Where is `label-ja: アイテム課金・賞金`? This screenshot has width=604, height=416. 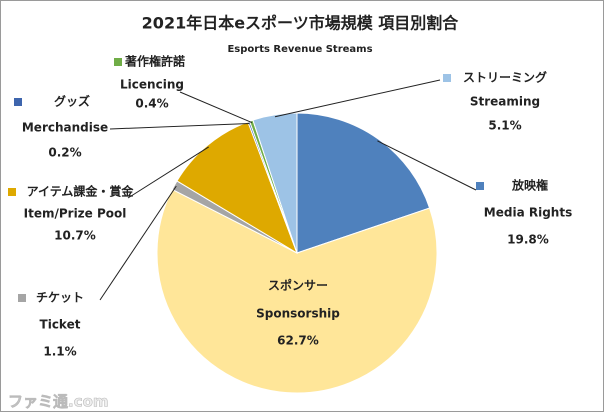 label-ja: アイテム課金・賞金 is located at coordinates (81, 191).